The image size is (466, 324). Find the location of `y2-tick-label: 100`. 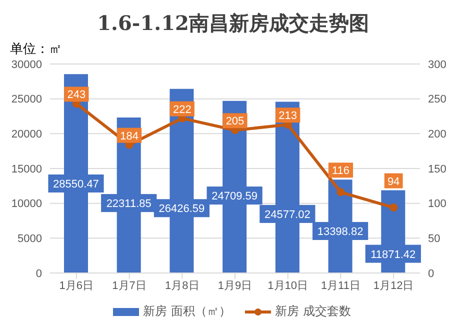

y2-tick-label: 100 is located at coordinates (437, 204).